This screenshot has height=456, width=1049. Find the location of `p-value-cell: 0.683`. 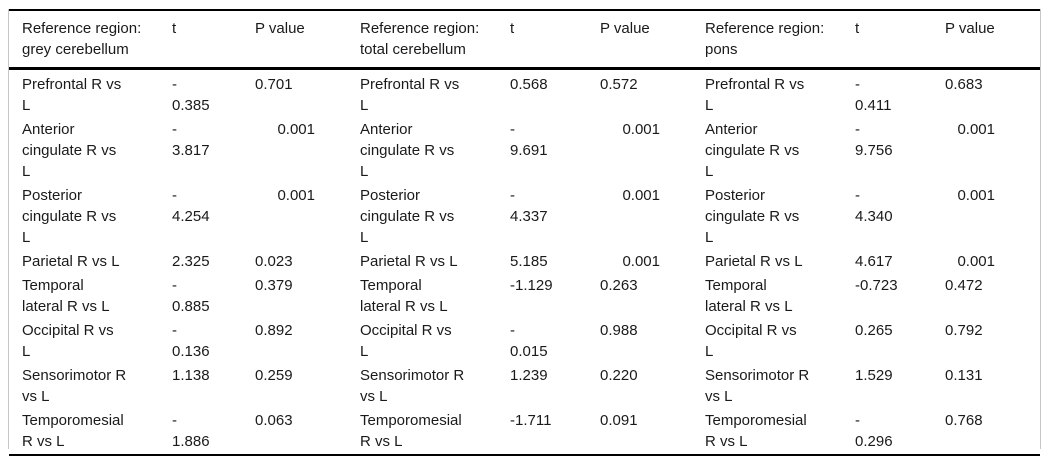

p-value-cell: 0.683 is located at coordinates (964, 84).